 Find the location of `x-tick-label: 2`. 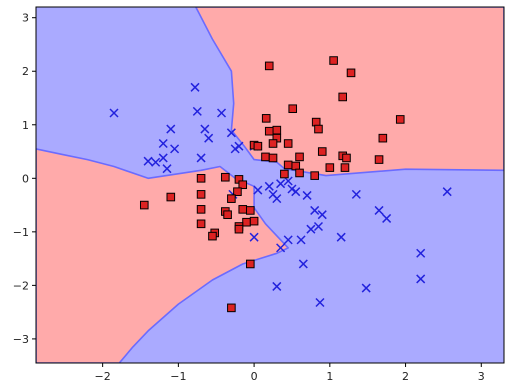

x-tick-label: 2 is located at coordinates (405, 376).